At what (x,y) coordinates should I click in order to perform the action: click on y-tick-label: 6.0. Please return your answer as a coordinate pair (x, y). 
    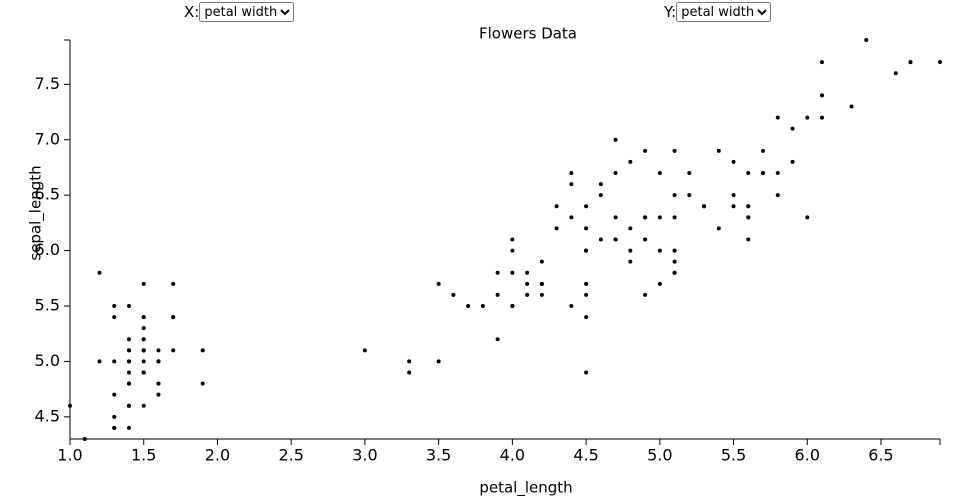
    Looking at the image, I should click on (47, 249).